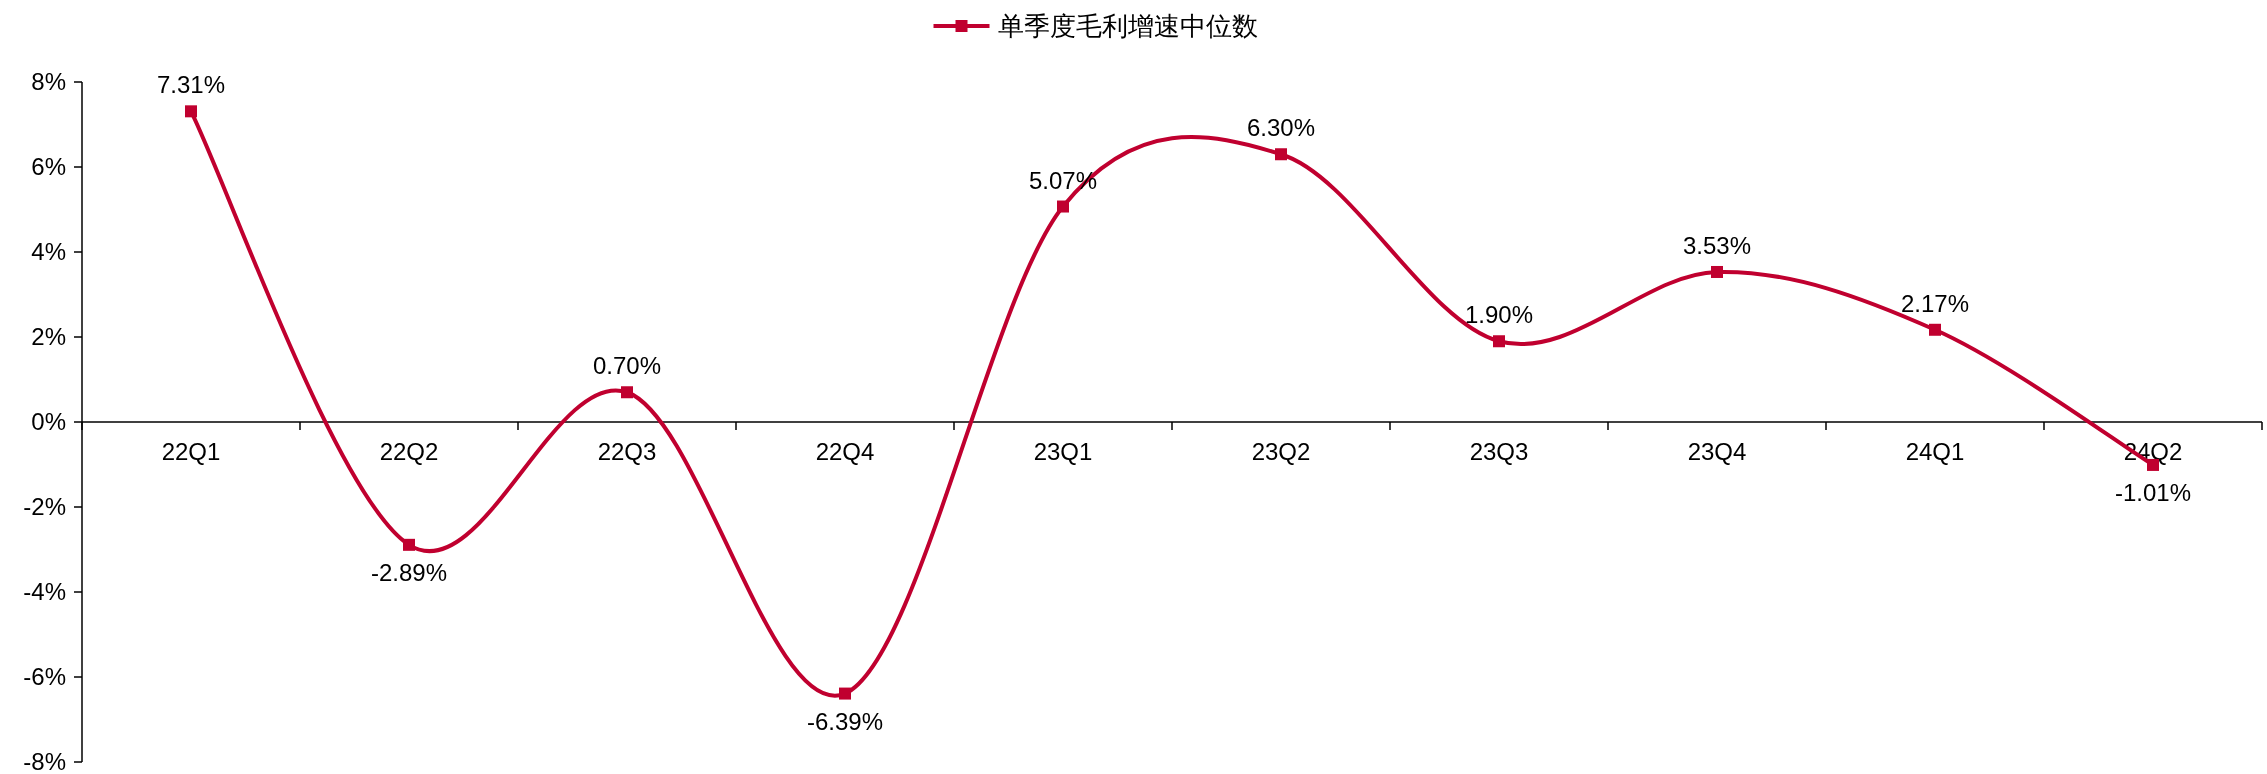 The width and height of the screenshot is (2267, 774). I want to click on x-tick-label: 22Q3, so click(627, 451).